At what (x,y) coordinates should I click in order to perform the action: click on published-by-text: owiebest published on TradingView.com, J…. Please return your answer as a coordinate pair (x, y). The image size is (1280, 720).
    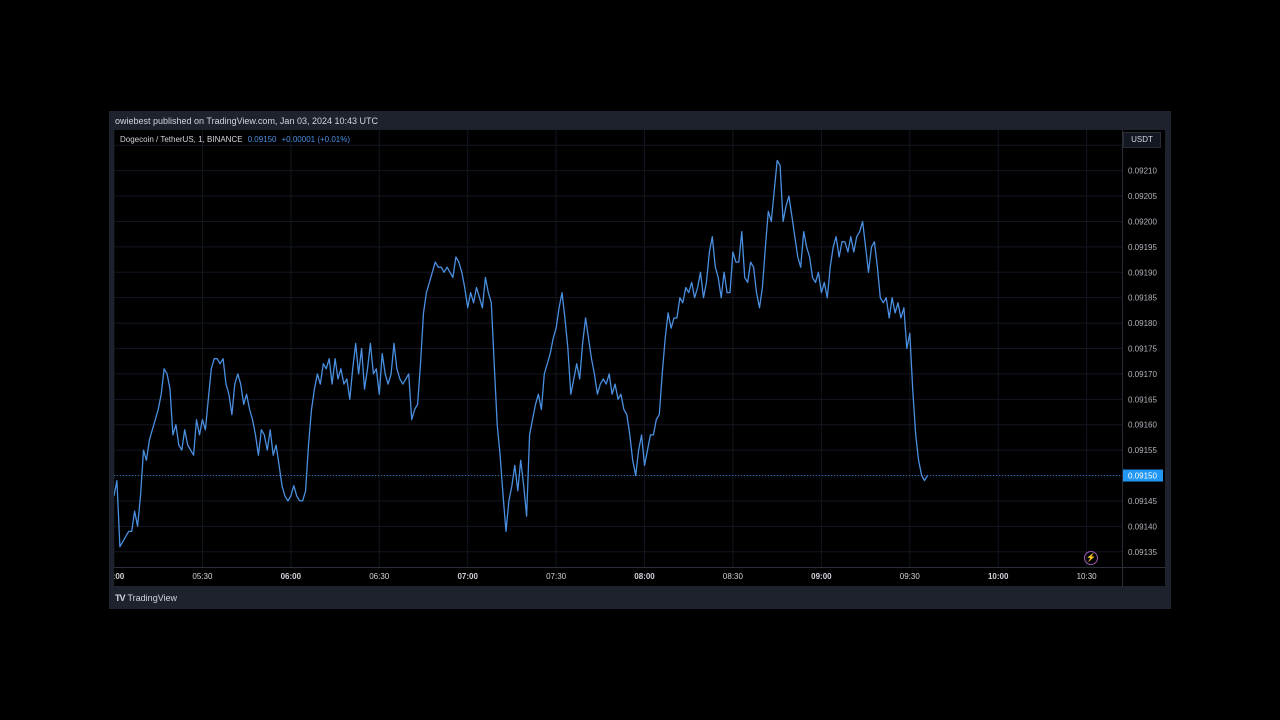
    Looking at the image, I should click on (246, 121).